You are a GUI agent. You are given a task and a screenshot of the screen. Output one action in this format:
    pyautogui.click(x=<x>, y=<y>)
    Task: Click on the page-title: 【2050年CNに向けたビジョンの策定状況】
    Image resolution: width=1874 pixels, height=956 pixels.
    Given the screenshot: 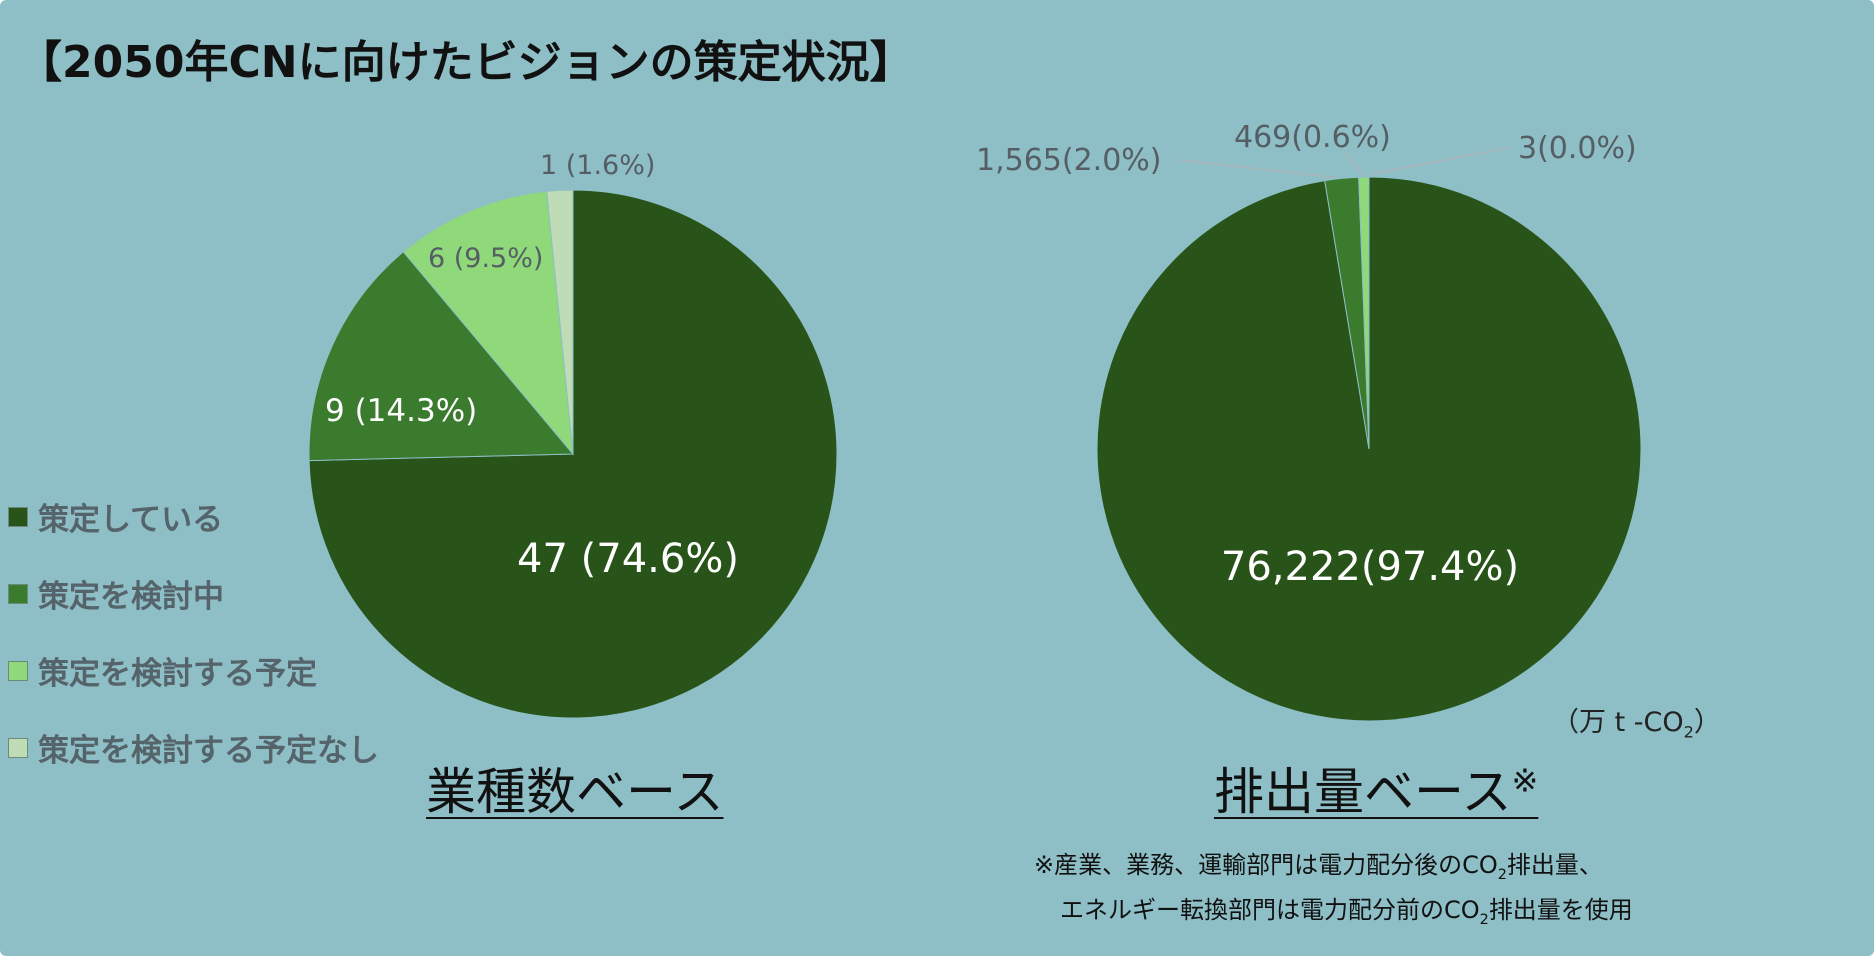 What is the action you would take?
    pyautogui.click(x=466, y=62)
    